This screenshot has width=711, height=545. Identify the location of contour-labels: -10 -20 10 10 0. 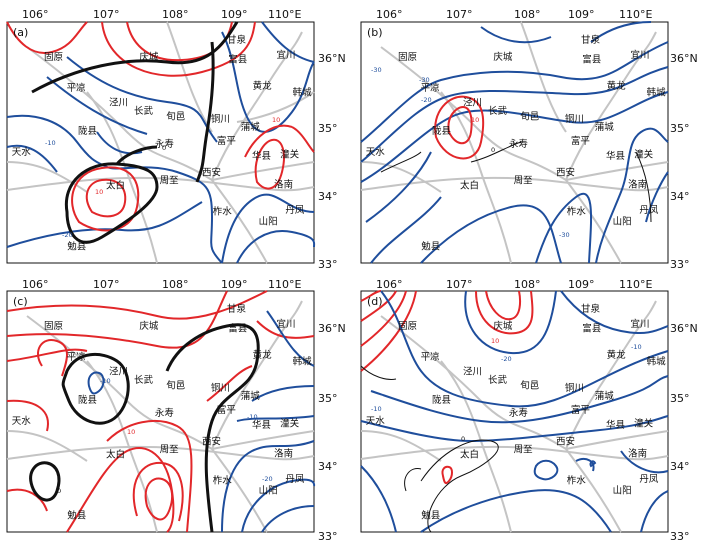
(162, 177).